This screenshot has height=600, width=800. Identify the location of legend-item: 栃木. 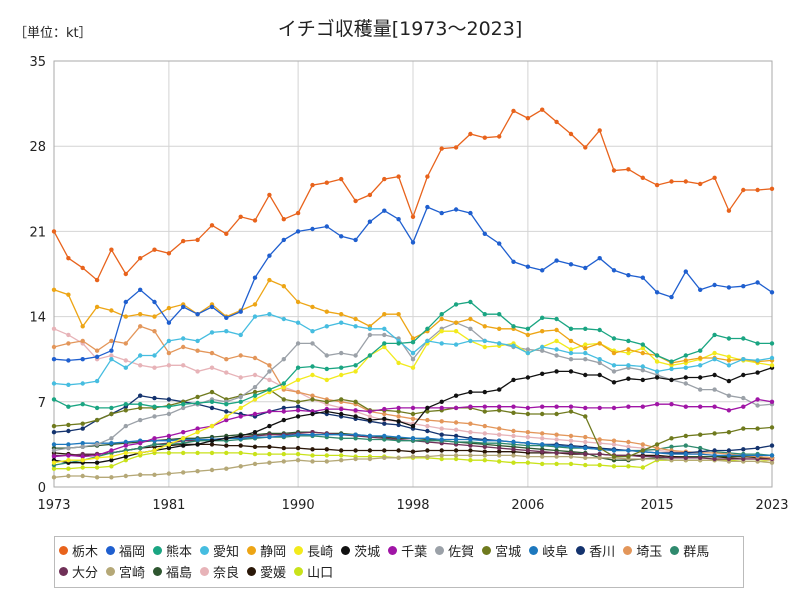
(78, 550).